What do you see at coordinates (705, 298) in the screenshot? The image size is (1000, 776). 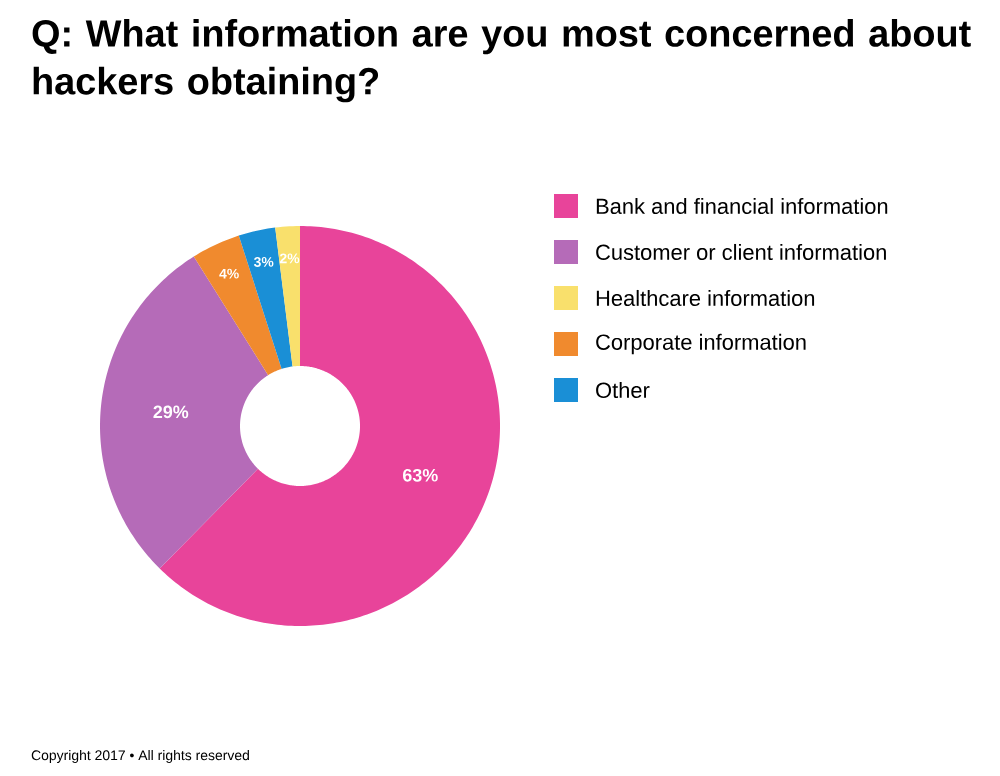 I see `legend-label: Healthcare information` at bounding box center [705, 298].